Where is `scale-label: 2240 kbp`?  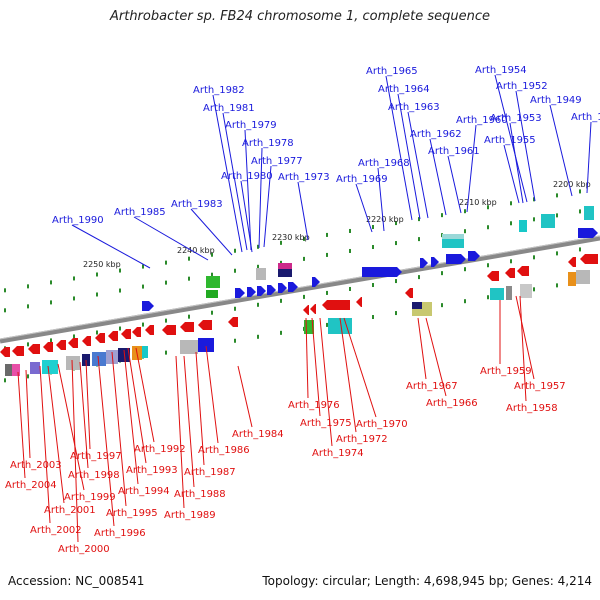 scale-label: 2240 kbp is located at coordinates (196, 250).